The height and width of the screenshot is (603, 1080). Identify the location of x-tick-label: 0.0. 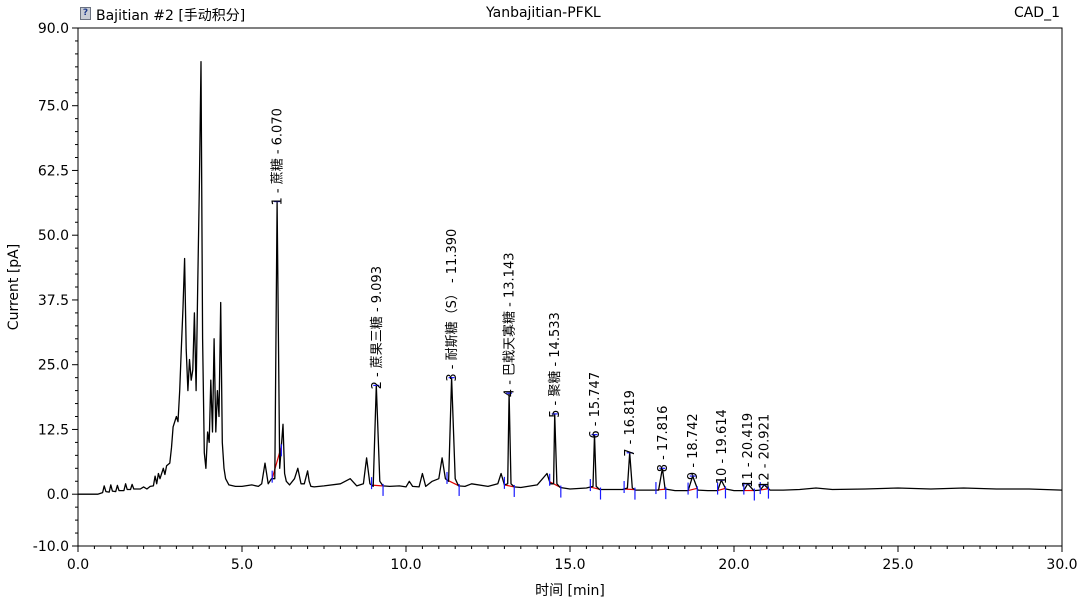
(78, 565).